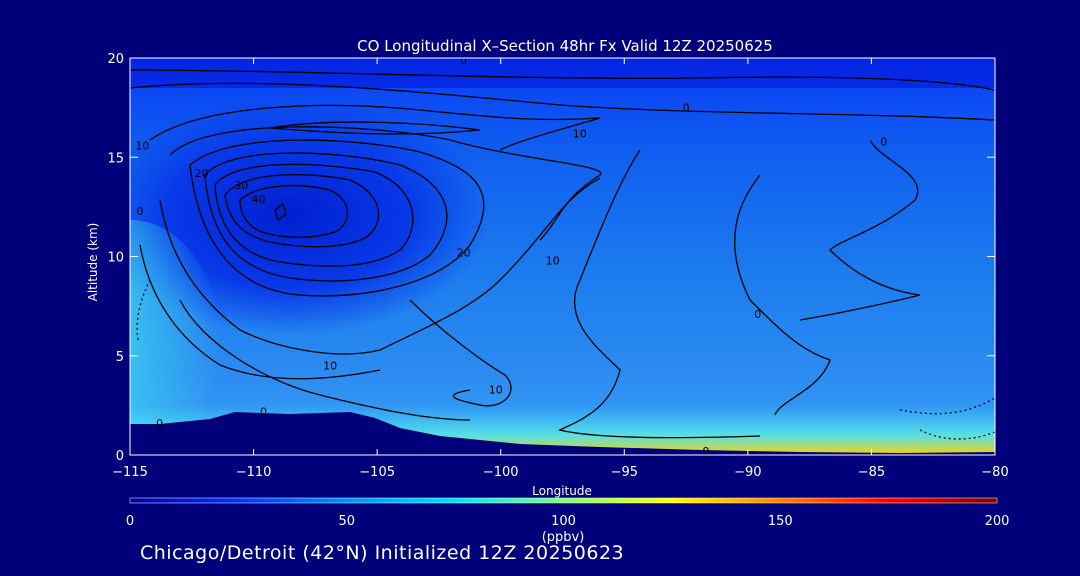  I want to click on x-tick-label: −115, so click(130, 472).